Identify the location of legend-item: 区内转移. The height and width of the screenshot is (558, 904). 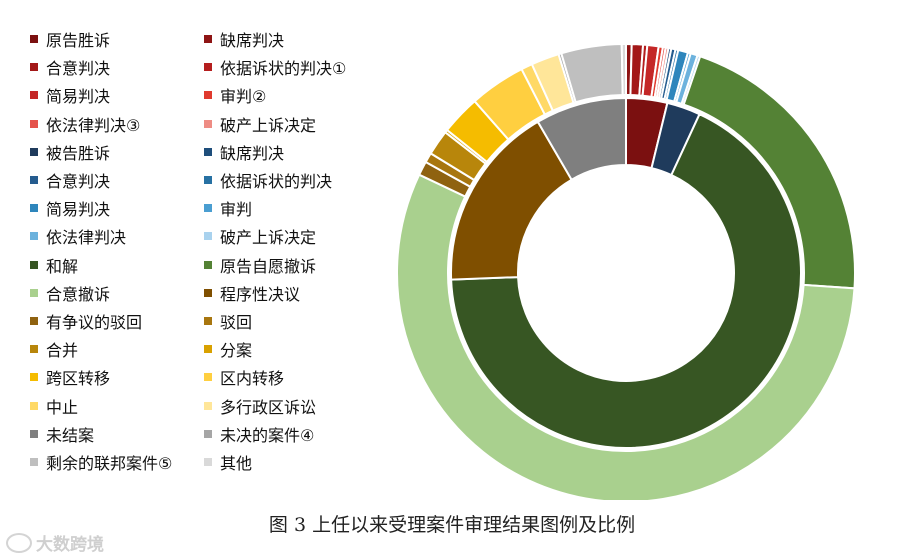
(244, 377).